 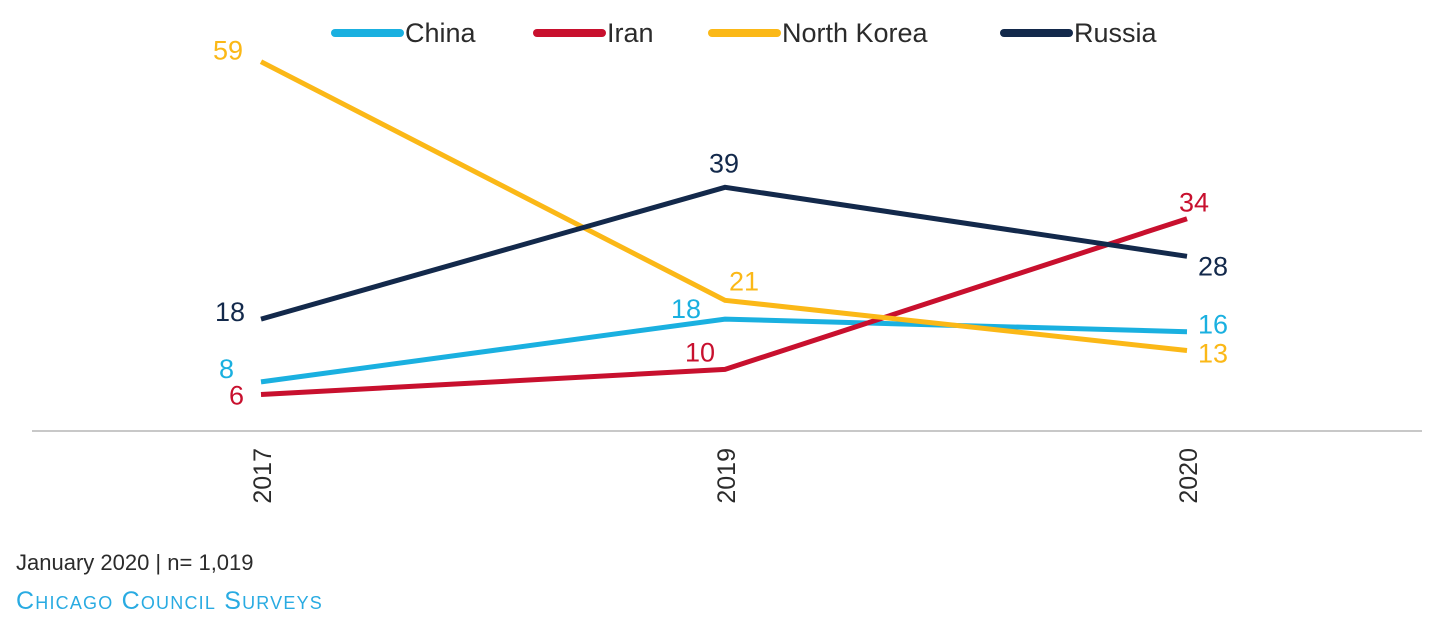 What do you see at coordinates (1213, 266) in the screenshot?
I see `data-label-russia-2020: 28` at bounding box center [1213, 266].